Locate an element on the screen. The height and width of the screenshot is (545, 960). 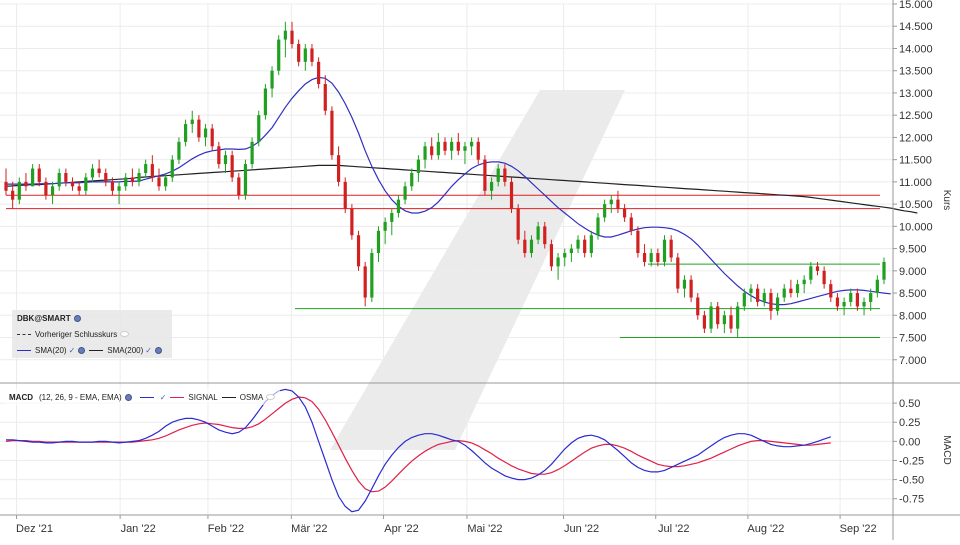
sma200-line is located at coordinates (461, 189).